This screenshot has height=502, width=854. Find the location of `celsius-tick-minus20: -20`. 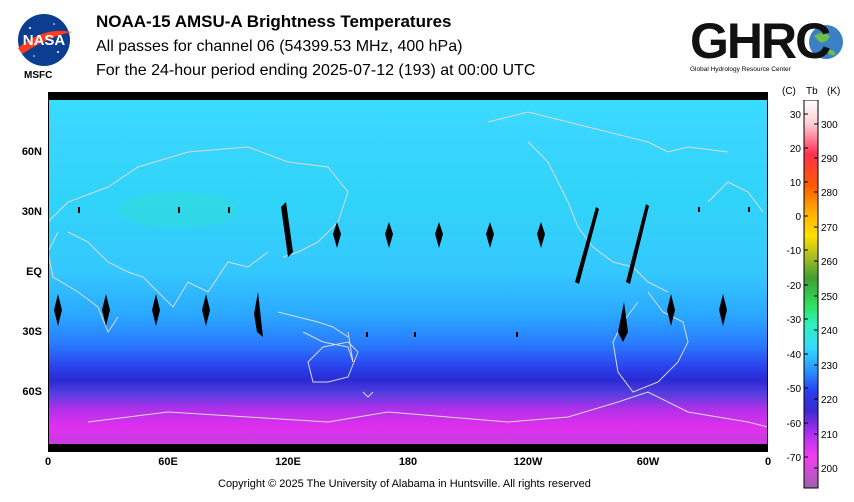

celsius-tick-minus20: -20 is located at coordinates (794, 286).